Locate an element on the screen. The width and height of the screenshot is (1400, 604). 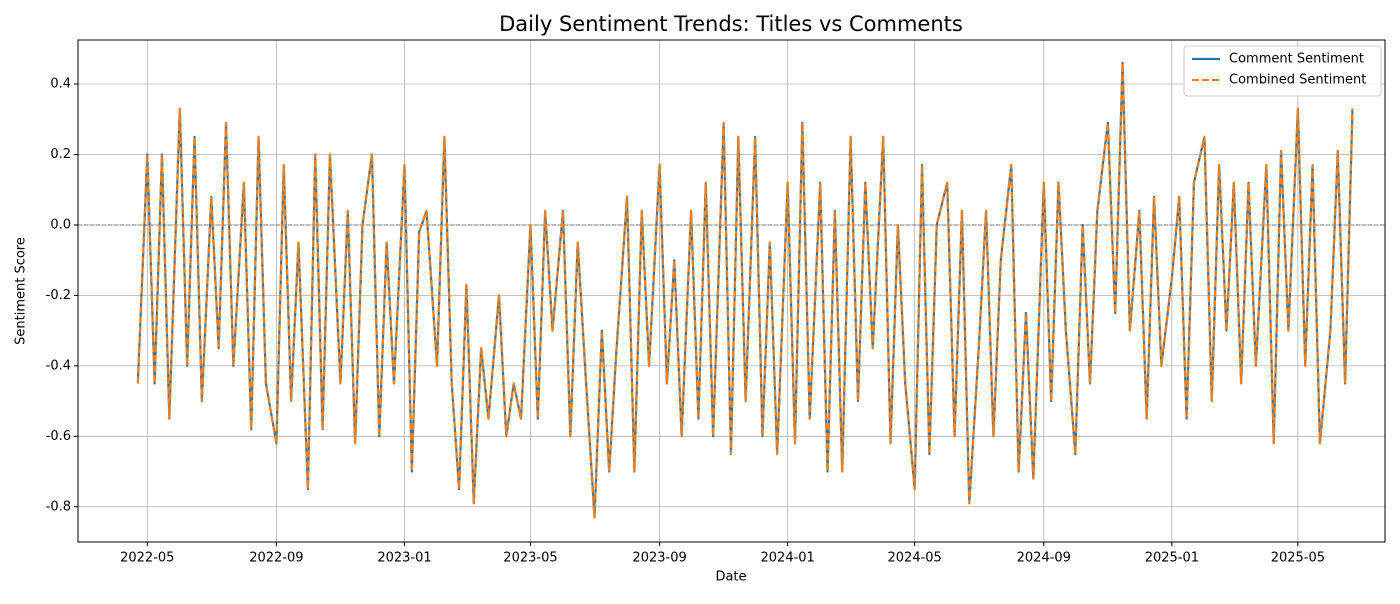
x-tick-label: 2024-09 is located at coordinates (1044, 558).